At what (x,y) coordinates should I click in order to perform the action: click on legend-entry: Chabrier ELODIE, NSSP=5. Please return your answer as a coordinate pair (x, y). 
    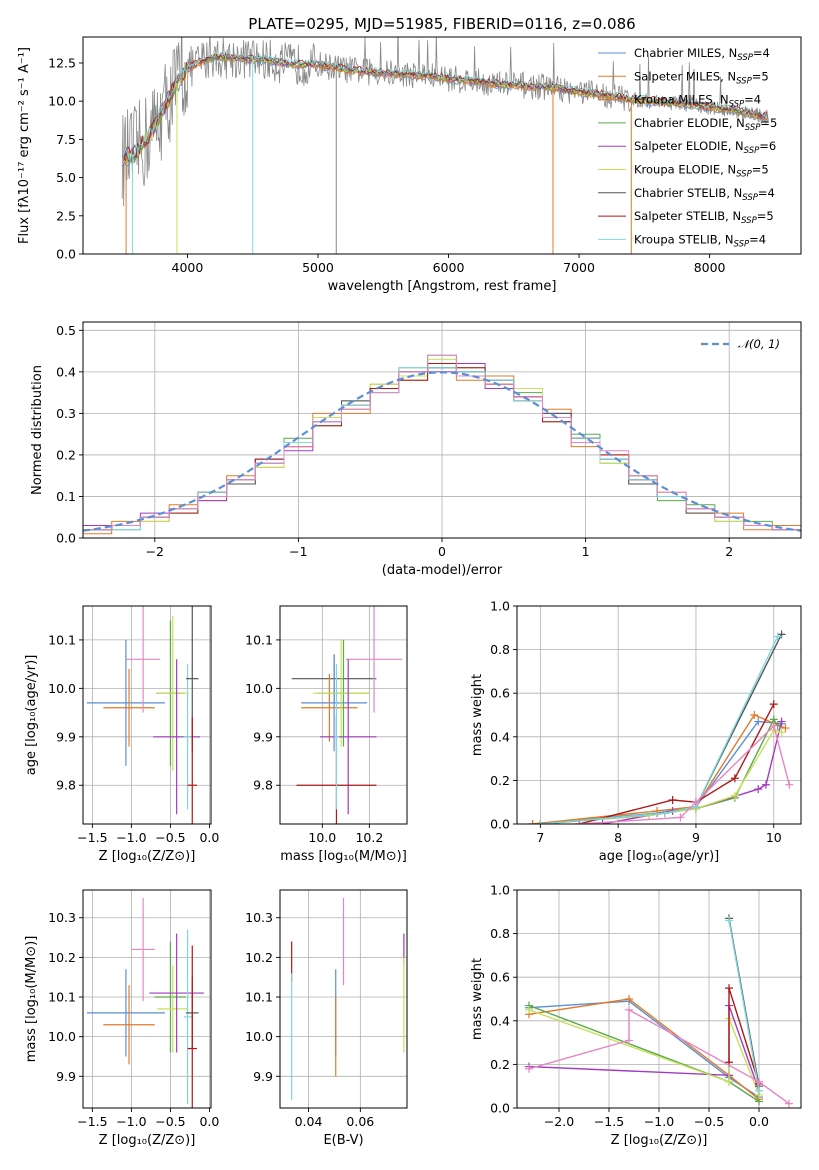
    Looking at the image, I should click on (705, 124).